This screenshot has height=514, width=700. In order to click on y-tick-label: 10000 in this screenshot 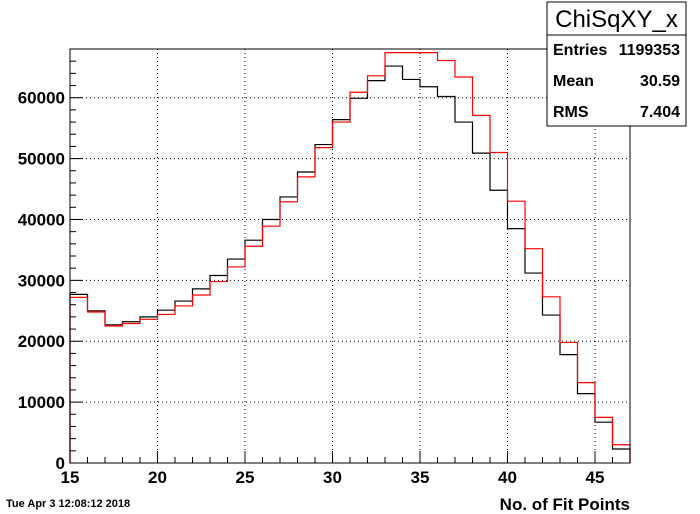, I will do `click(41, 402)`.